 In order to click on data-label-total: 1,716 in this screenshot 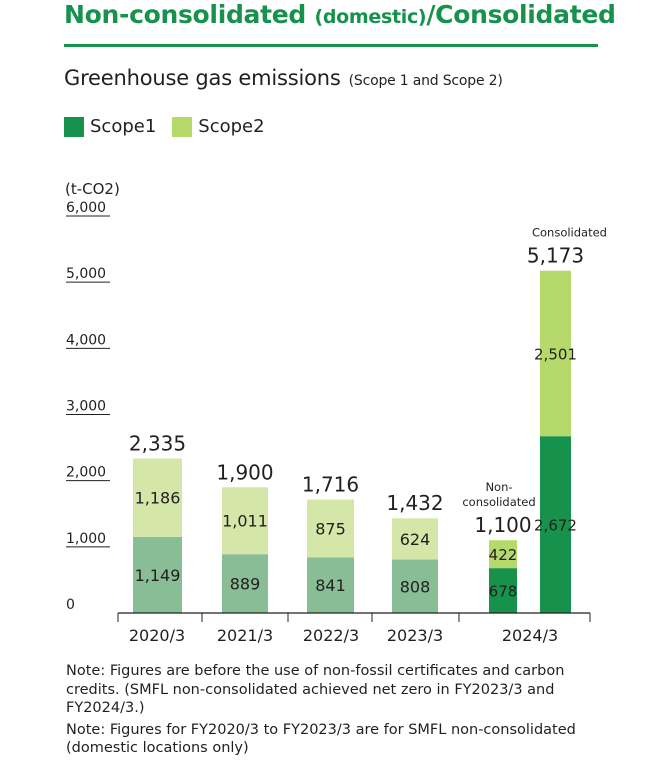, I will do `click(330, 484)`.